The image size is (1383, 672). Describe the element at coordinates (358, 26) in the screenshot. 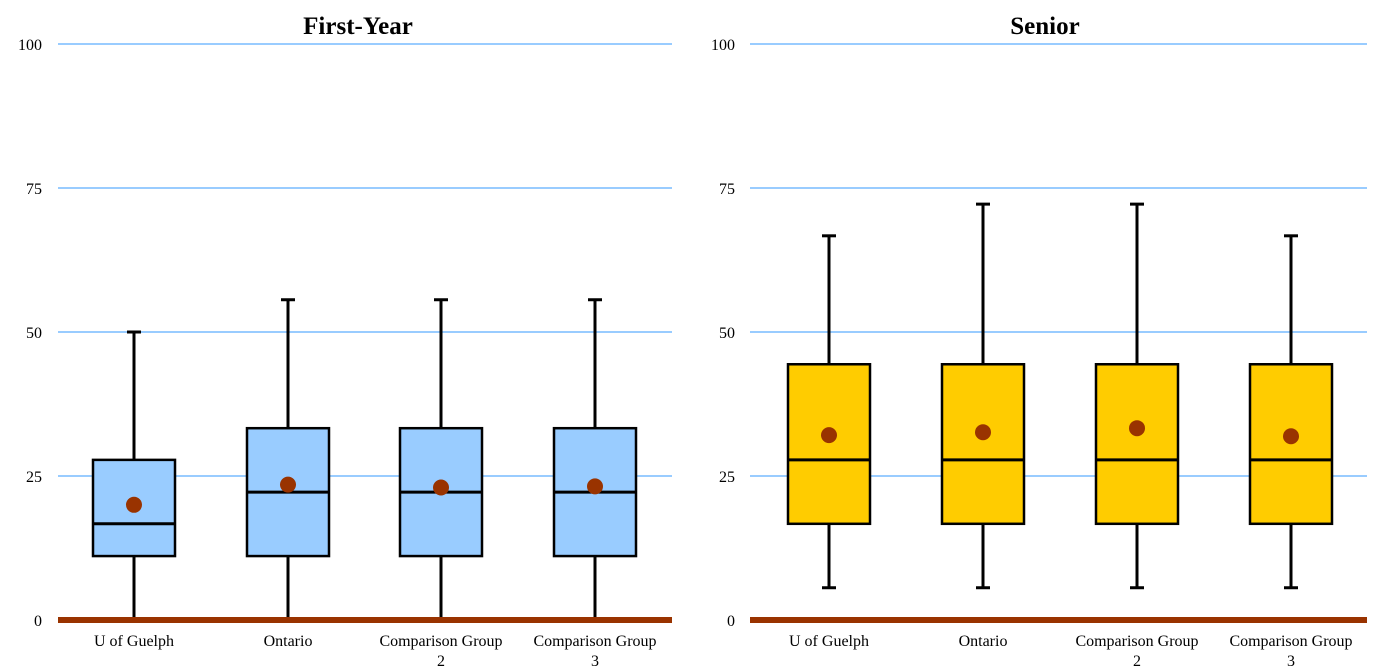

I see `chart-title: First-Year` at that location.